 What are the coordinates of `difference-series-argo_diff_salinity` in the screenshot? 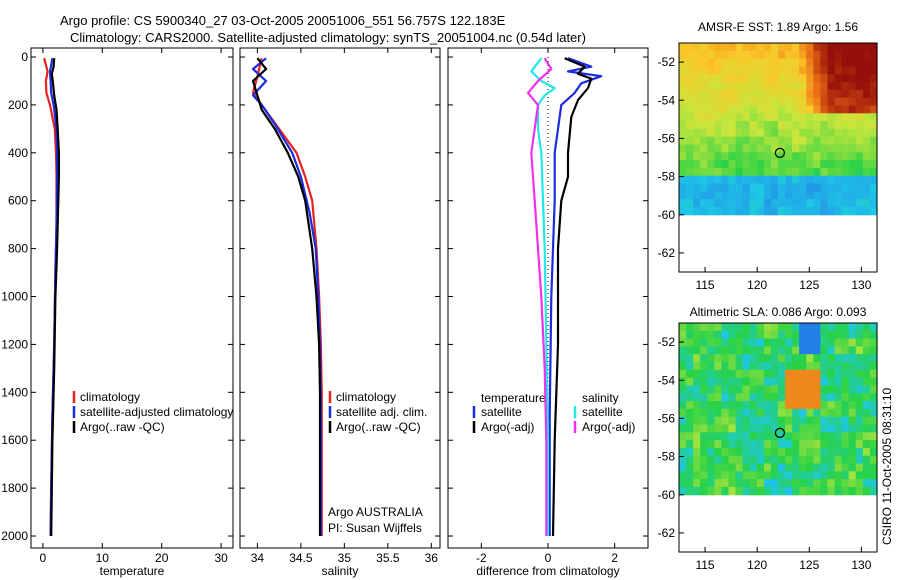 It's located at (539, 296).